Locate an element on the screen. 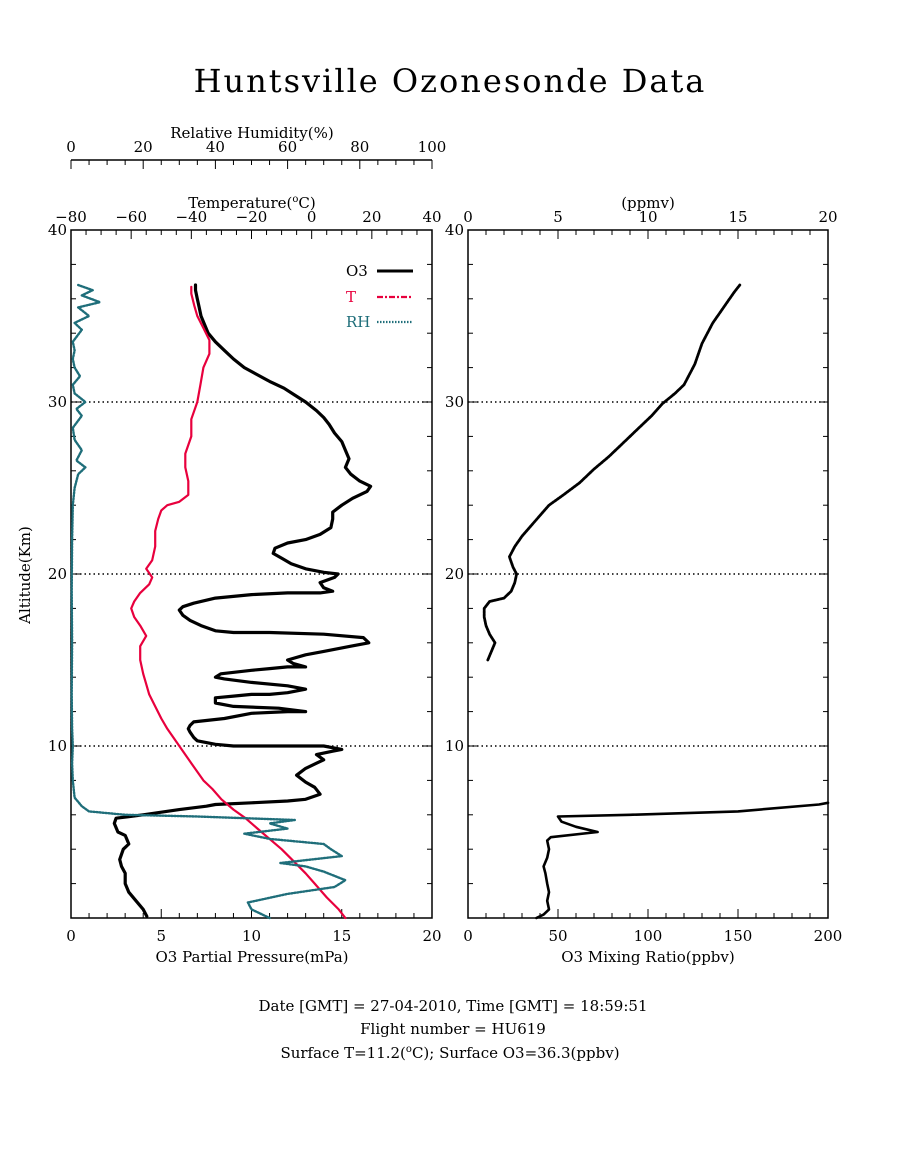 The height and width of the screenshot is (1150, 900). left-temp-tick-label: −20 is located at coordinates (252, 217).